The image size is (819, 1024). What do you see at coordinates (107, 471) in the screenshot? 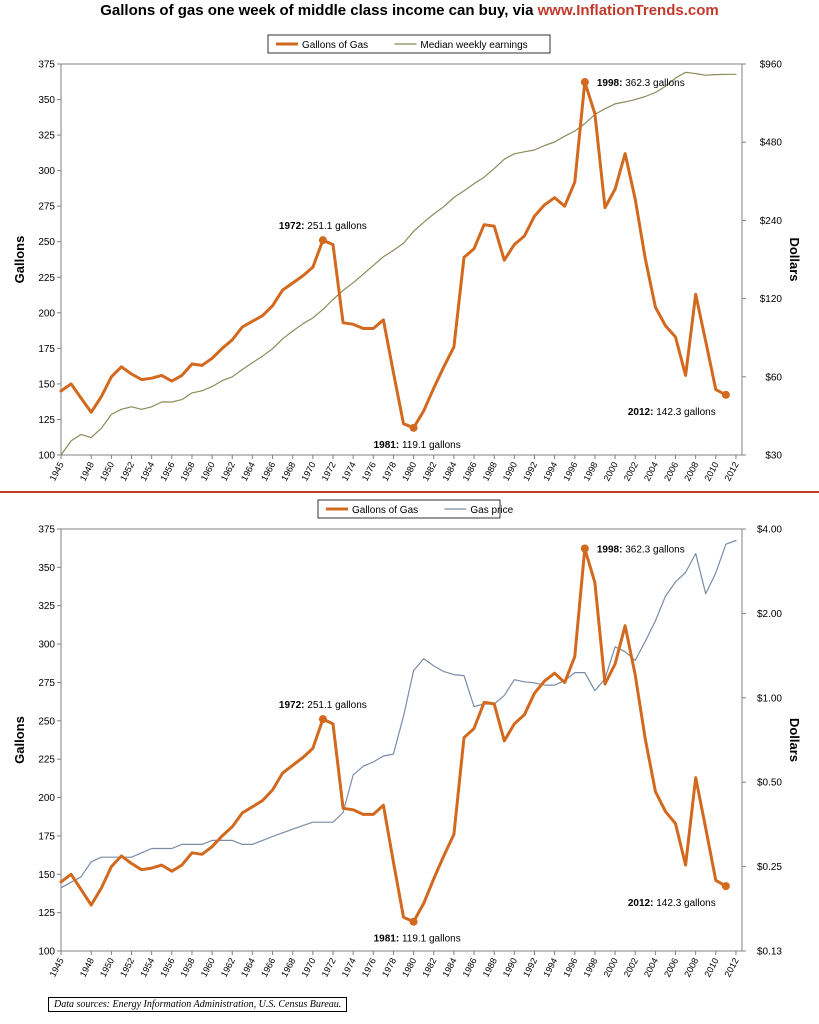
I see `x-tick-label: 1950` at bounding box center [107, 471].